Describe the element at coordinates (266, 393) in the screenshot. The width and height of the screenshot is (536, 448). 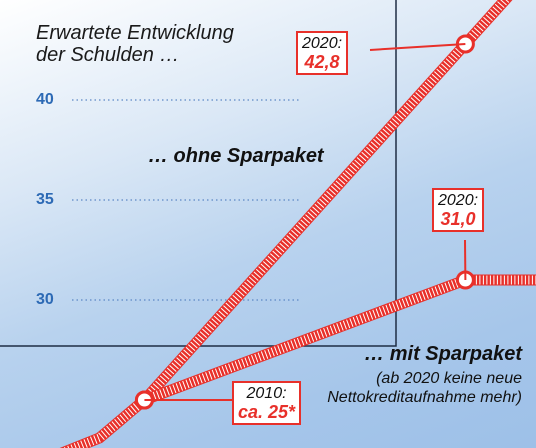
I see `x-label: 2010:` at that location.